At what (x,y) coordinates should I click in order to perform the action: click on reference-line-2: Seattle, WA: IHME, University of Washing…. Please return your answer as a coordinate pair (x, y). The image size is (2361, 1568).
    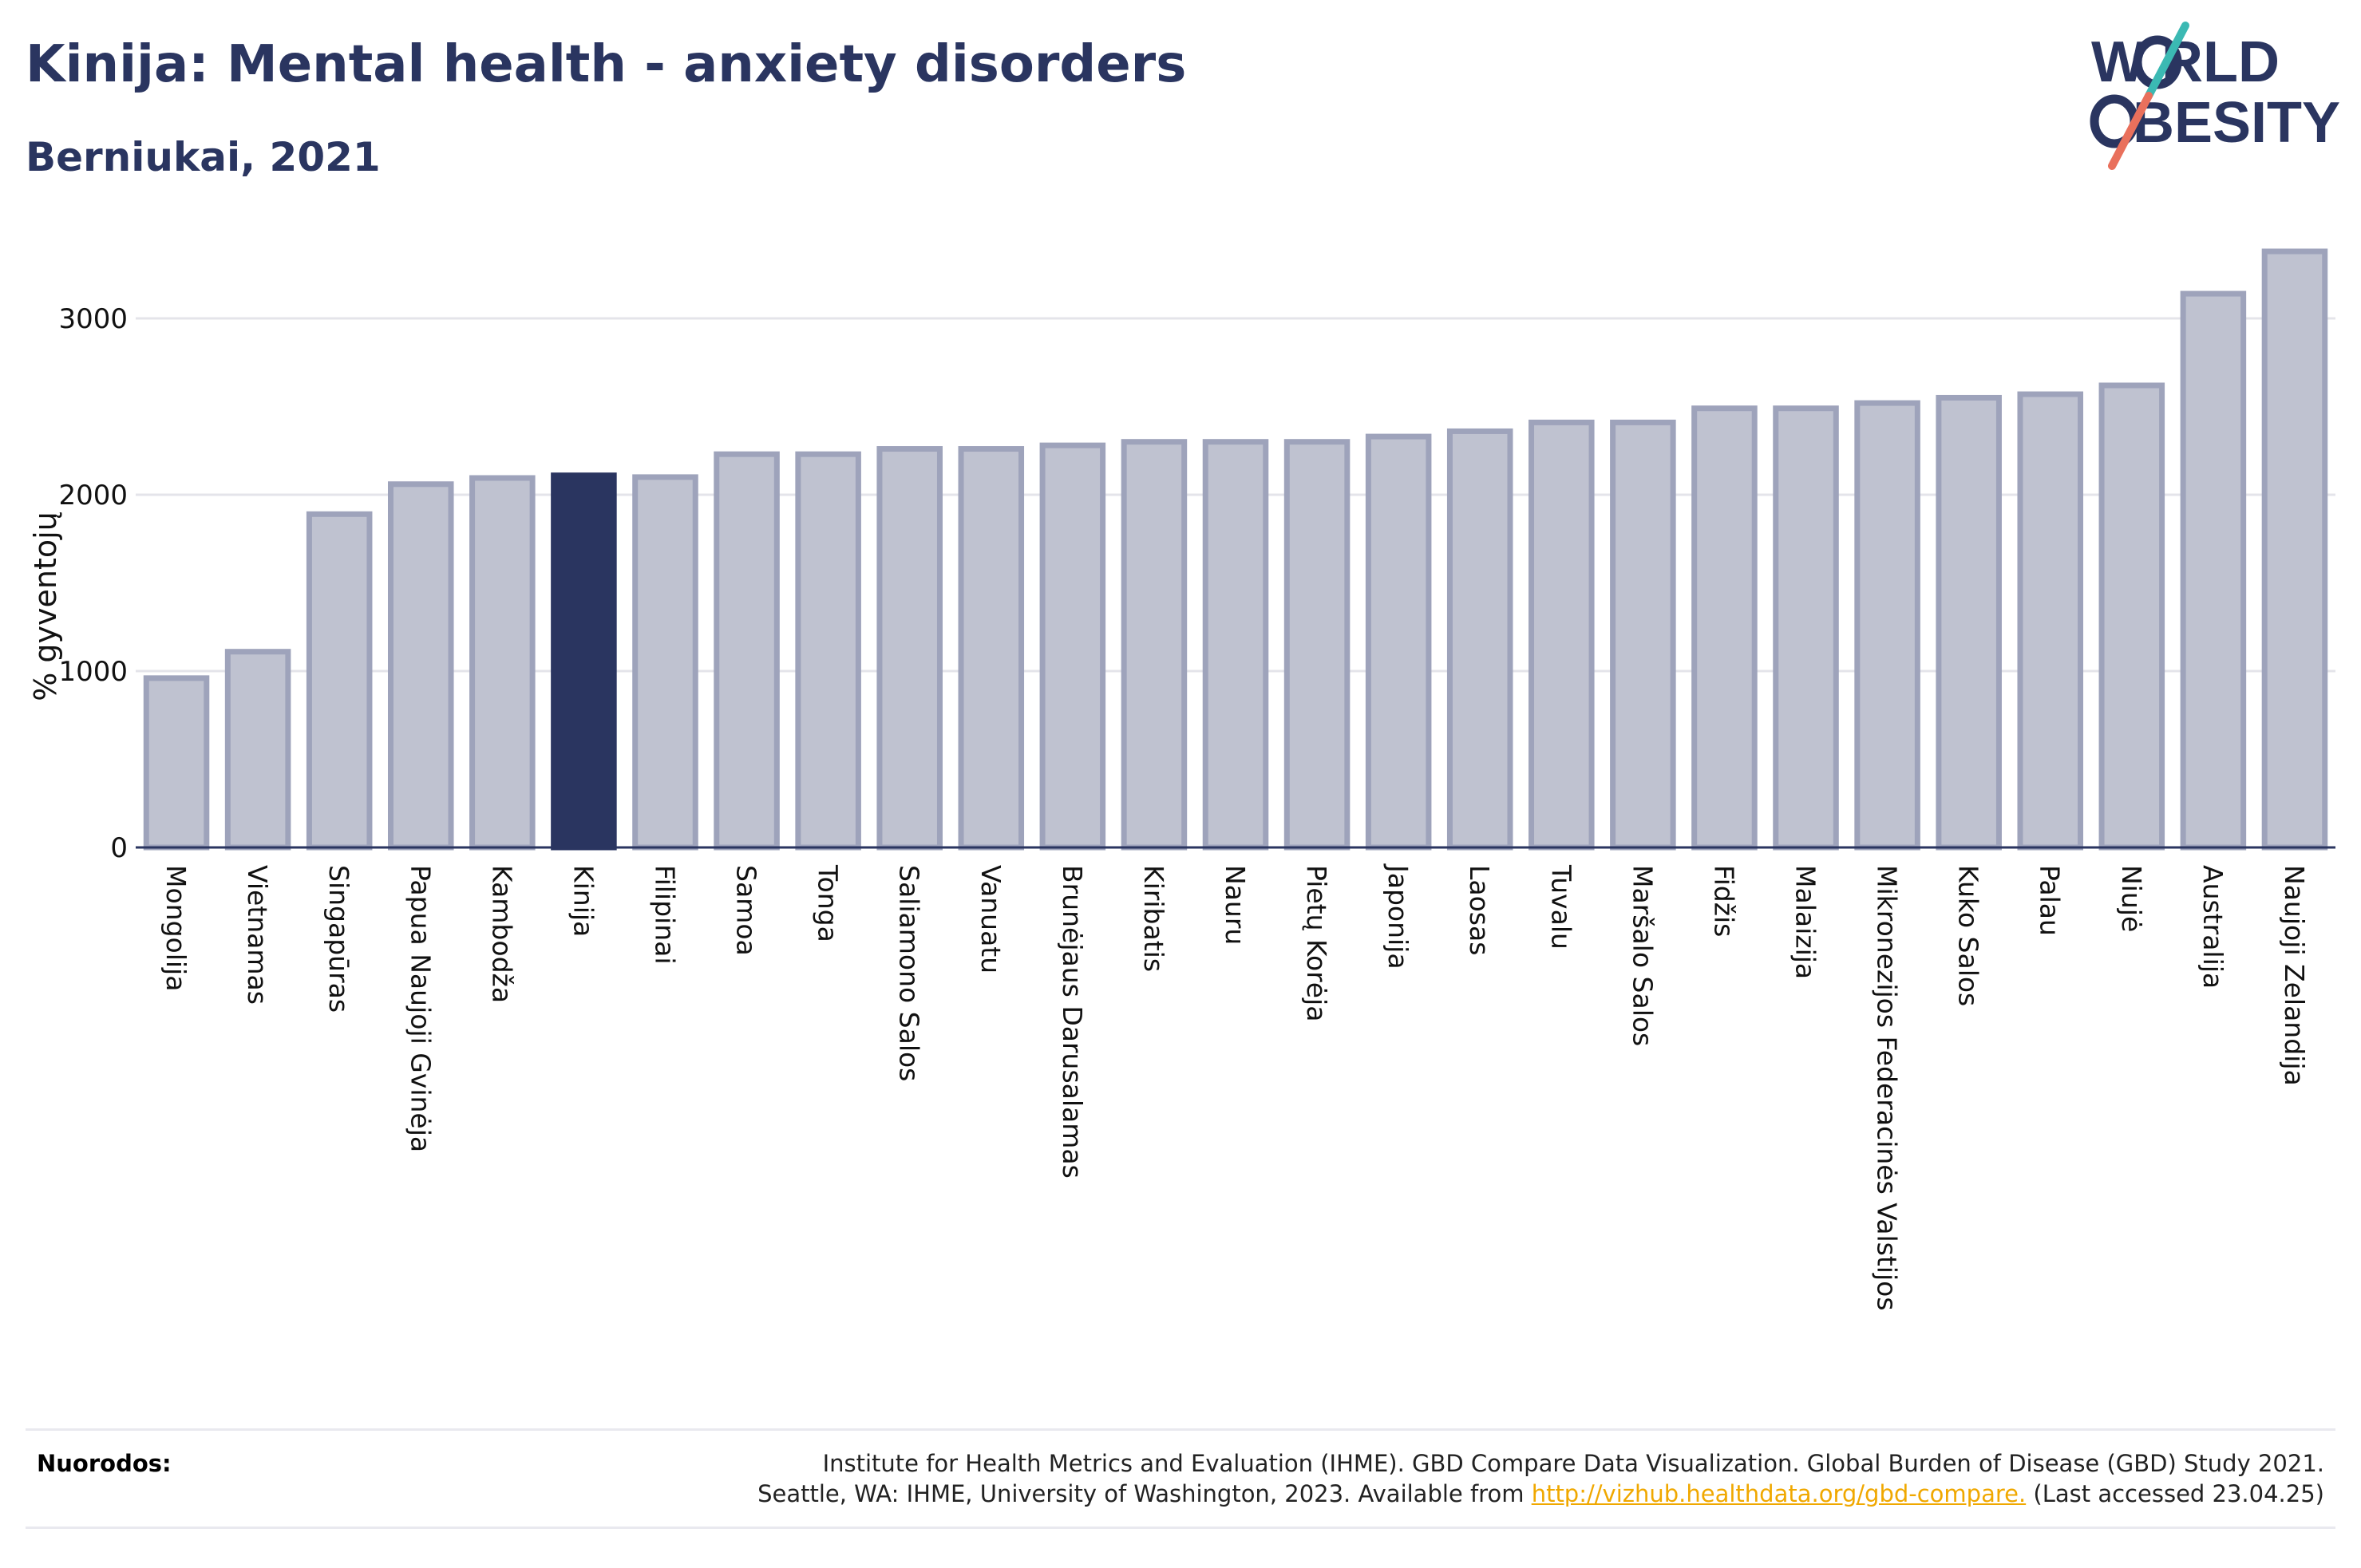
    Looking at the image, I should click on (1144, 1493).